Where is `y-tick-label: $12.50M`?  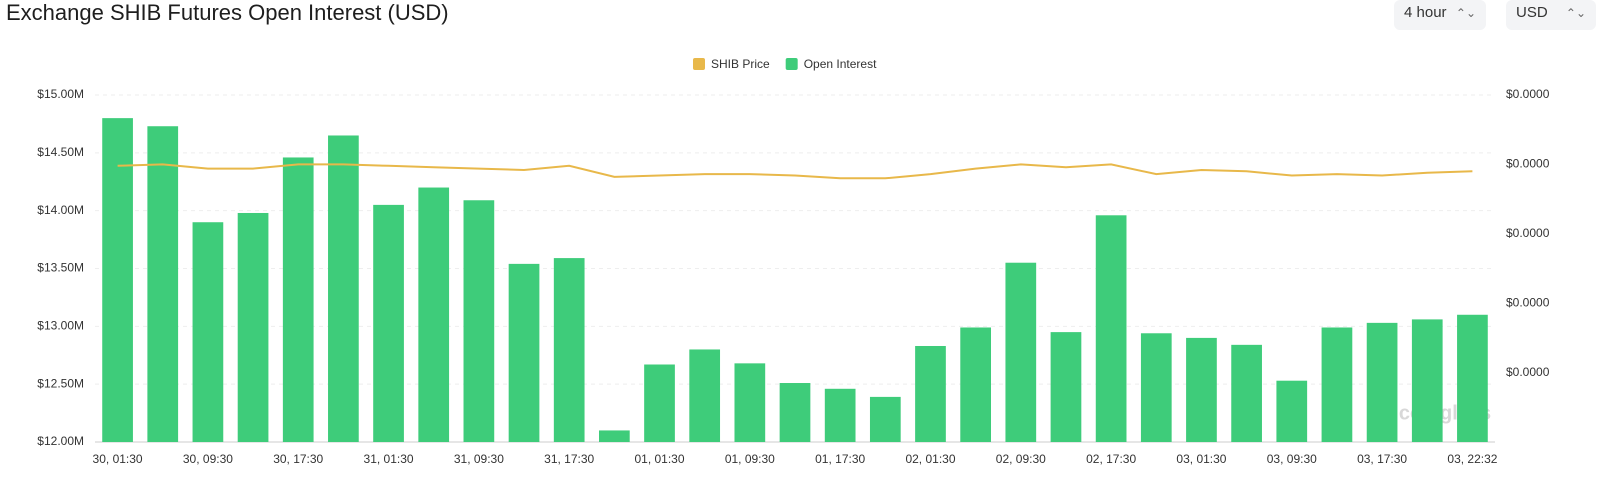 y-tick-label: $12.50M is located at coordinates (60, 383).